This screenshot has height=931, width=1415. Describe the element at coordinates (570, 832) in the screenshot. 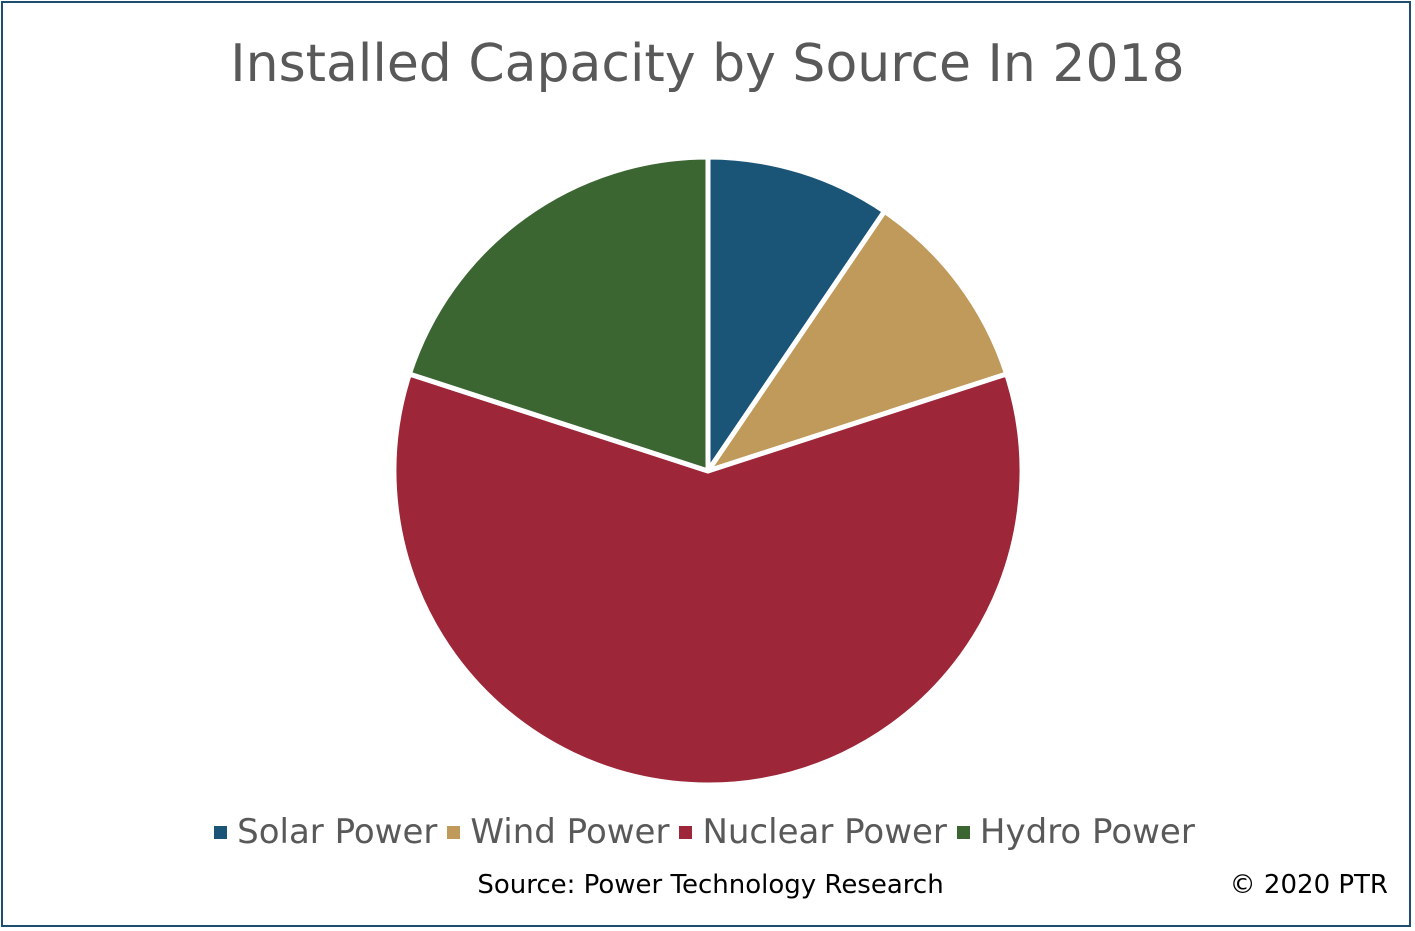

I see `legend-label-wind-power: Wind Power` at that location.